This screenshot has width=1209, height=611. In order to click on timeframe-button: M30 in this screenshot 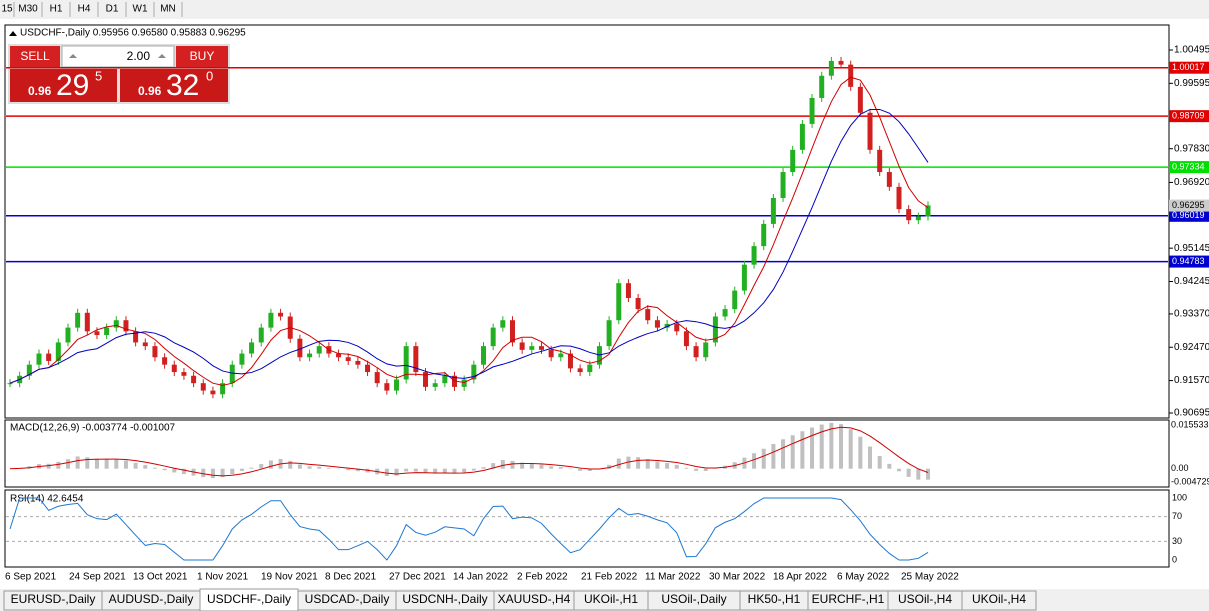, I will do `click(28, 9)`.